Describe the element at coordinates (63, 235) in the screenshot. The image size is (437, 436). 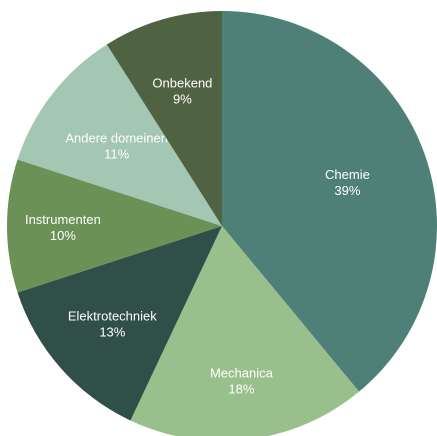
I see `slice-percent-instrumenten: 10%` at that location.